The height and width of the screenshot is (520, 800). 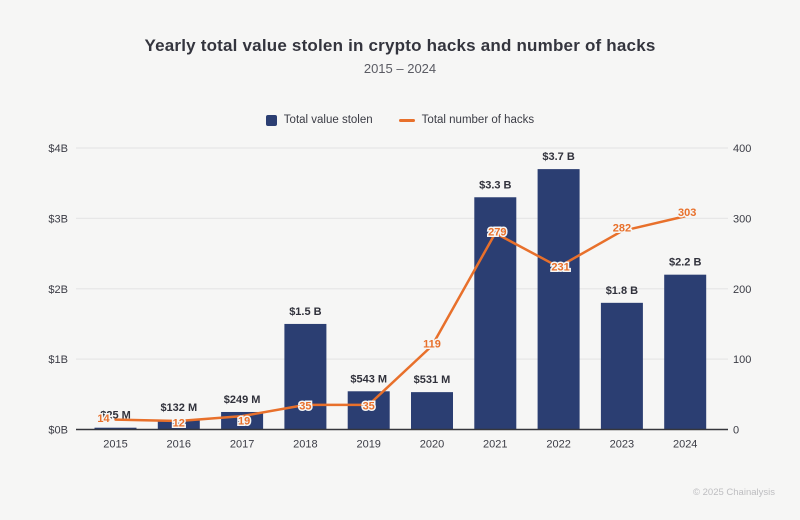 I want to click on bar-2016, so click(x=178, y=425).